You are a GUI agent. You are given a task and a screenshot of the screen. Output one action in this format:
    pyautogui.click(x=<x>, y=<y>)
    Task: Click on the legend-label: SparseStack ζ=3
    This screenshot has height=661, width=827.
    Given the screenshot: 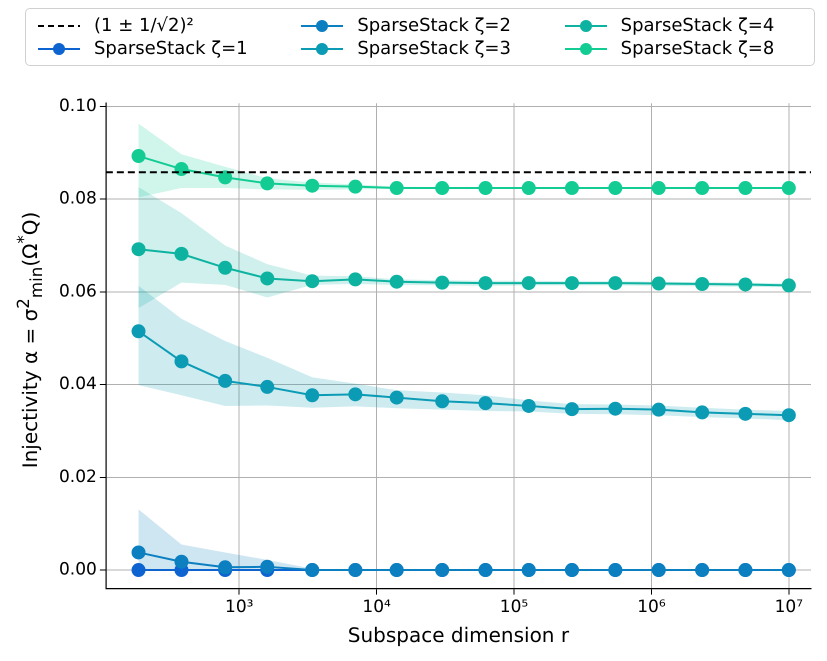 What is the action you would take?
    pyautogui.click(x=434, y=48)
    